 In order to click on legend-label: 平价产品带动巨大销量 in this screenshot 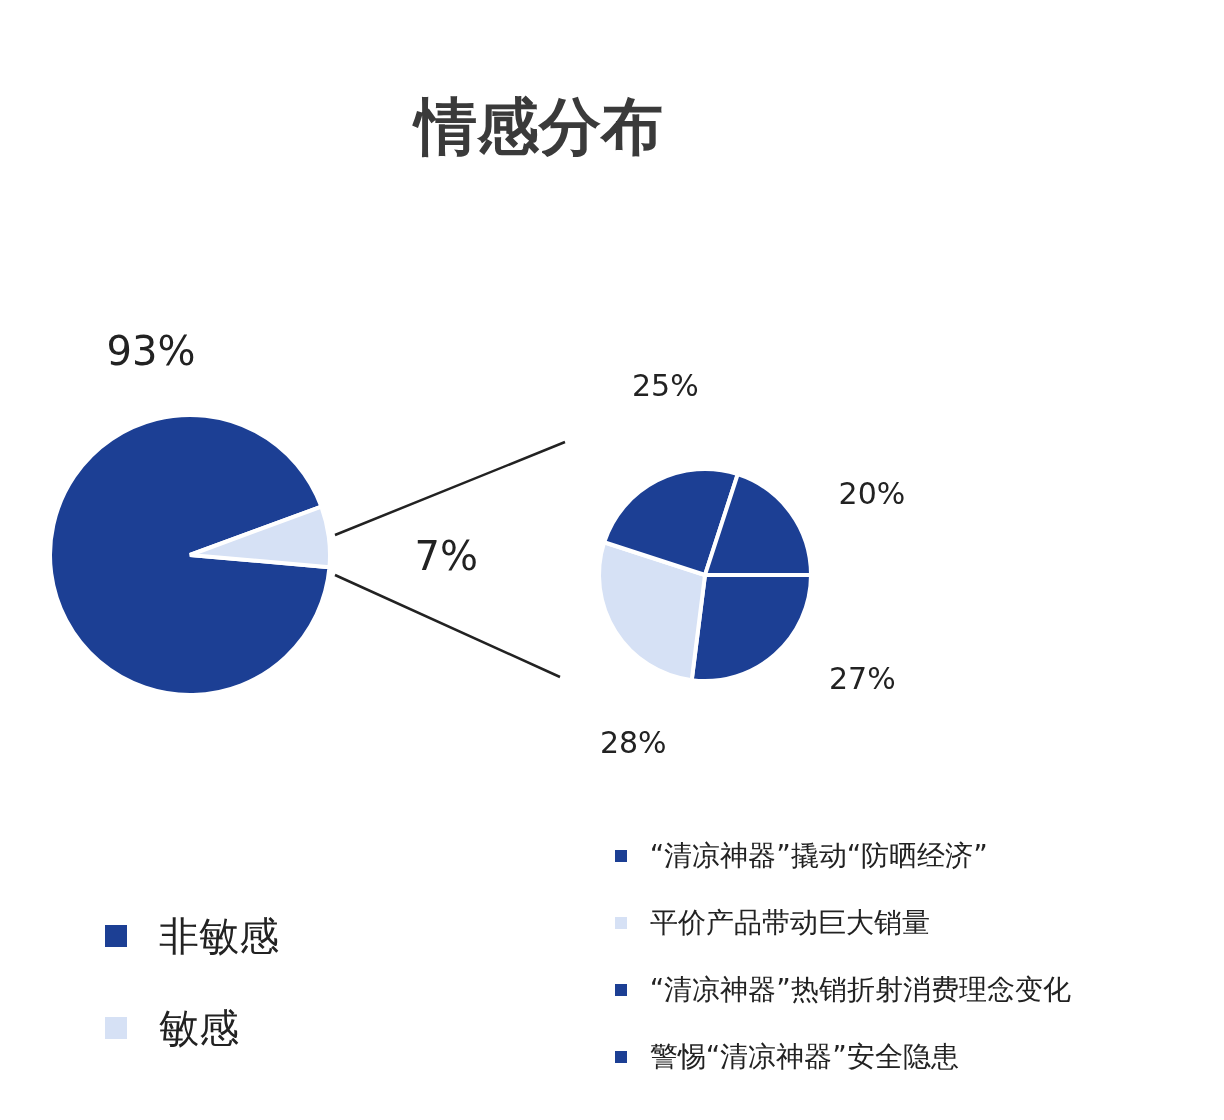, I will do `click(789, 922)`.